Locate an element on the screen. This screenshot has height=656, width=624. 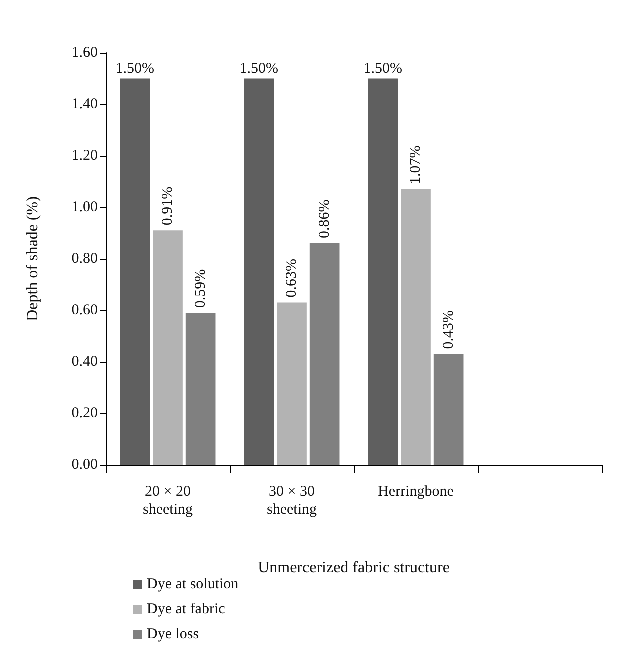
y-tick-label: 0.40 is located at coordinates (85, 362).